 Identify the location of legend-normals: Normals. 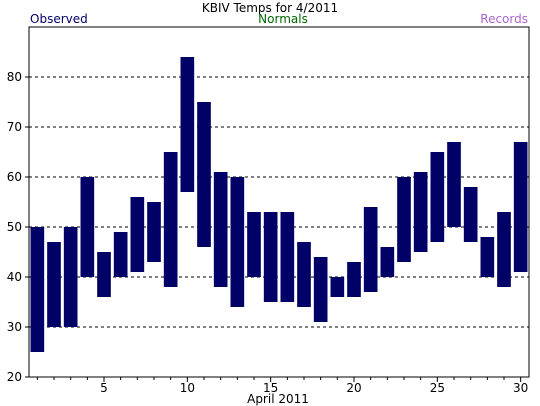
(283, 19).